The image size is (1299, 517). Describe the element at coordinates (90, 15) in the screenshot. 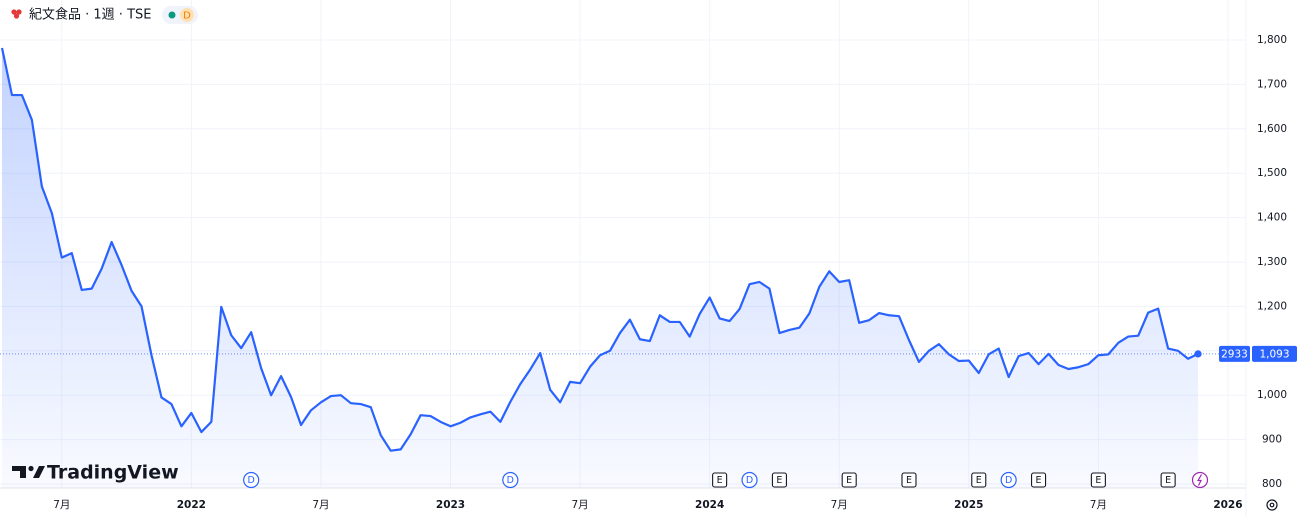

I see `symbol-title: 紀文食品 · 1週 · TSE` at that location.